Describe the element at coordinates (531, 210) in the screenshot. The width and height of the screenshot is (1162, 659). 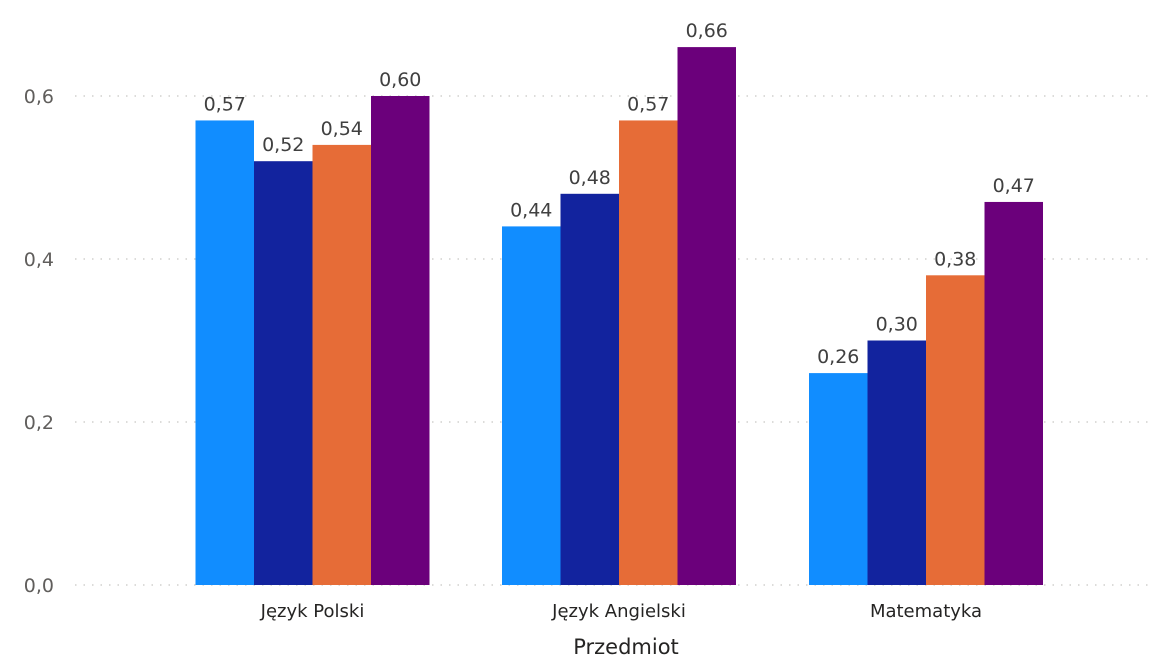
I see `data-label: 0,44` at that location.